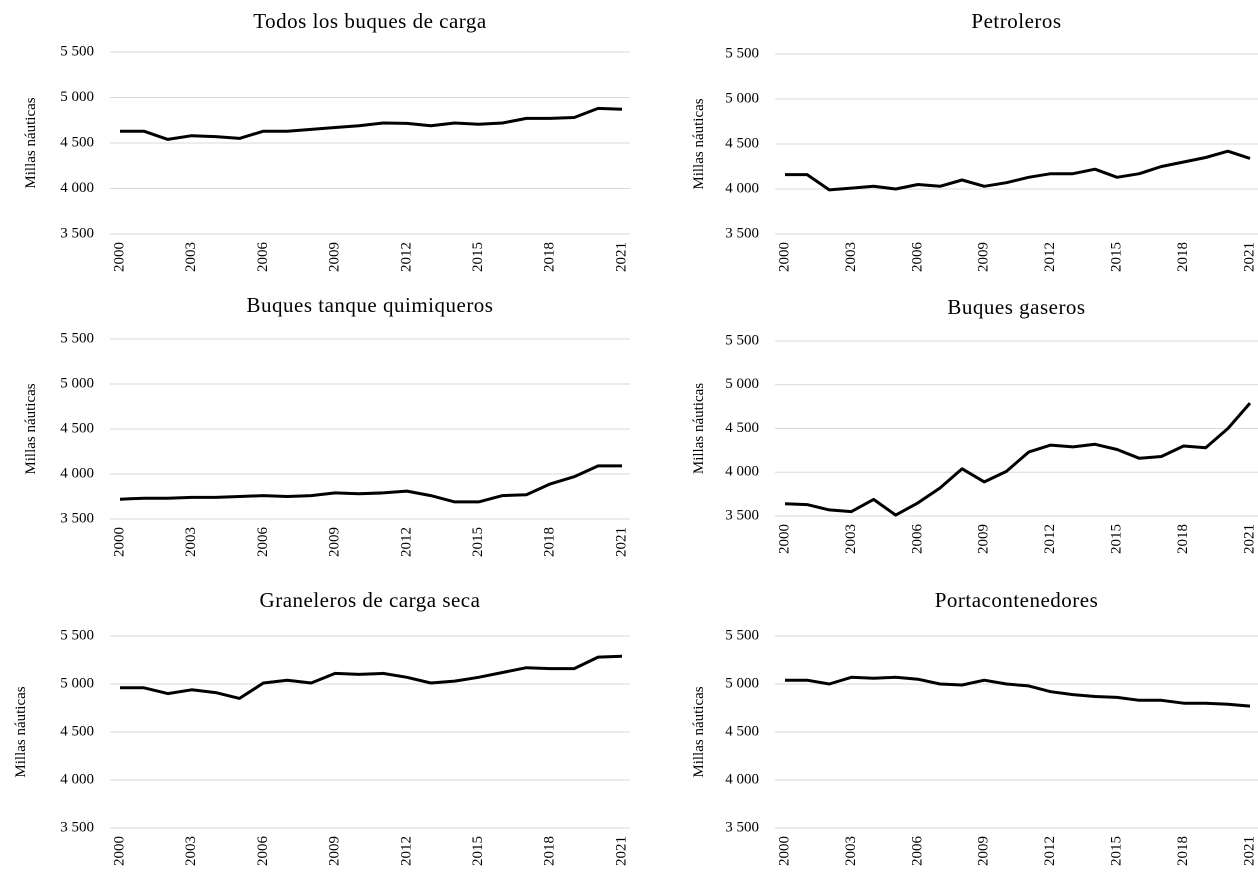 The height and width of the screenshot is (873, 1258). What do you see at coordinates (370, 600) in the screenshot?
I see `chart-title: Graneleros de carga seca` at bounding box center [370, 600].